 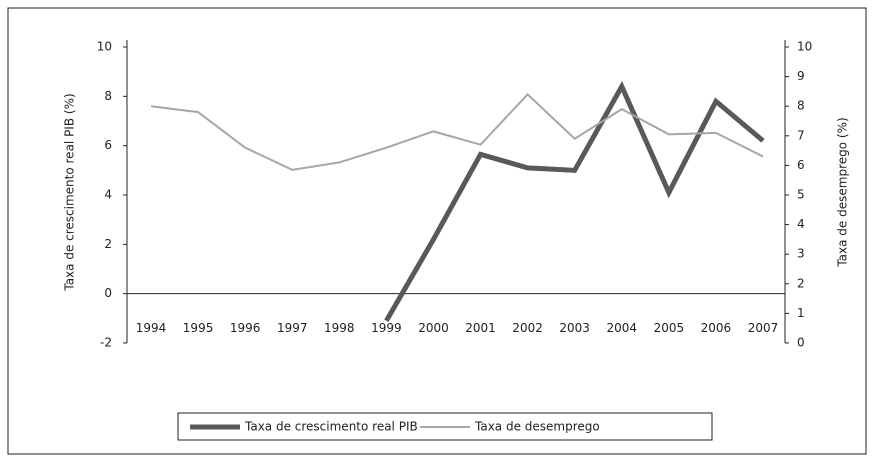 What do you see at coordinates (669, 328) in the screenshot?
I see `x-tick-label: 2005` at bounding box center [669, 328].